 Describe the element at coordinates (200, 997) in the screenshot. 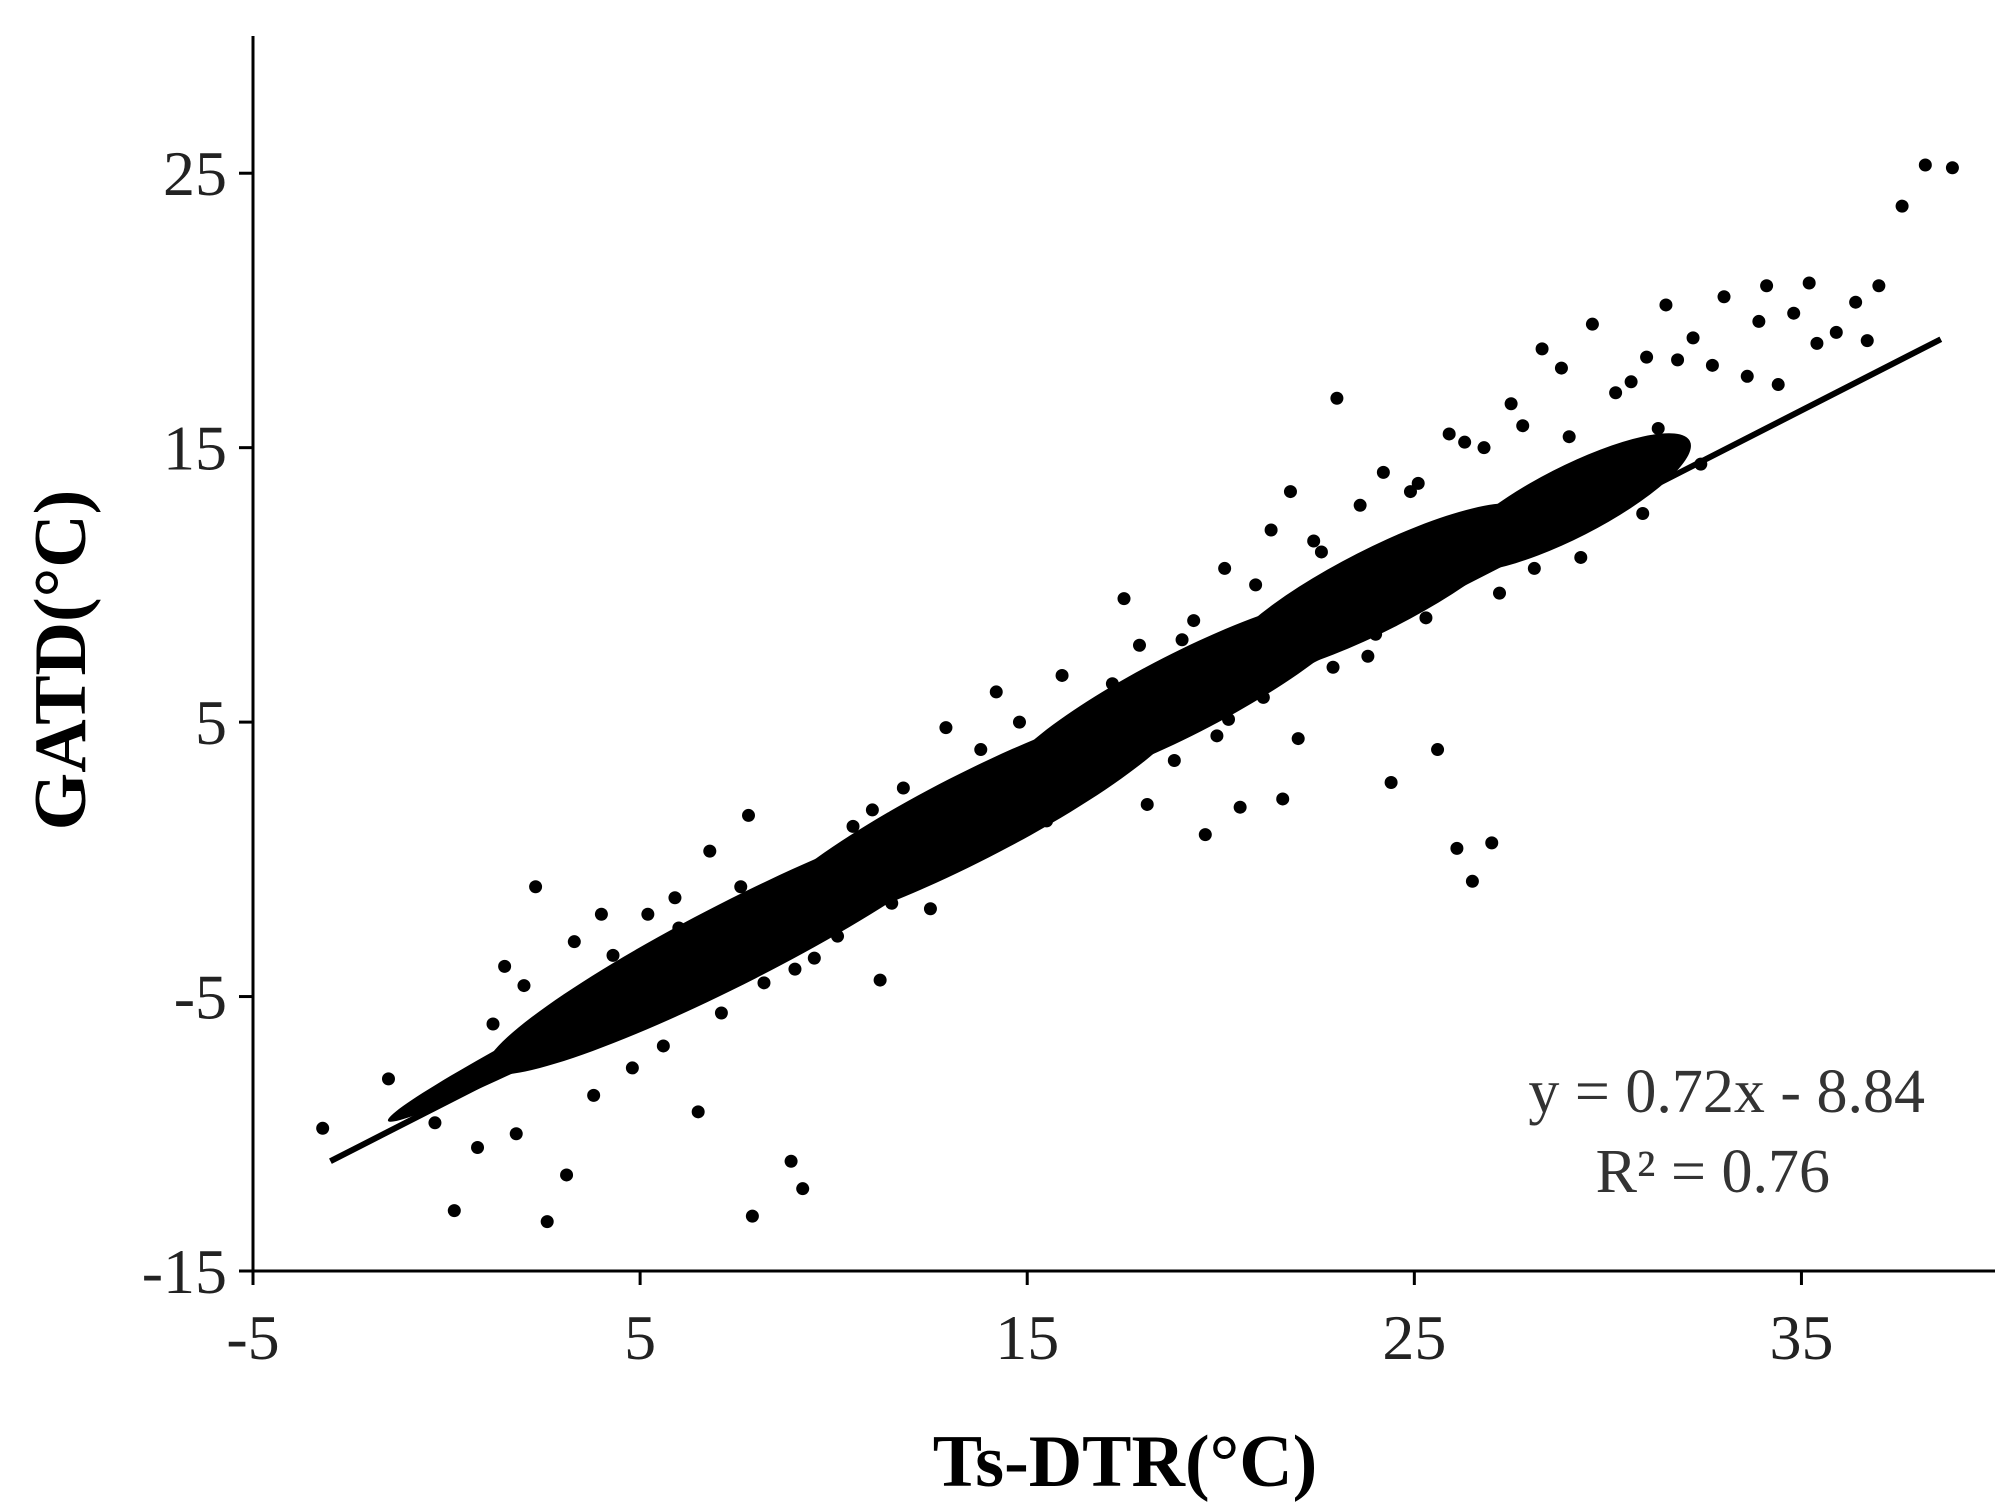

I see `y-tick-label: -5` at that location.